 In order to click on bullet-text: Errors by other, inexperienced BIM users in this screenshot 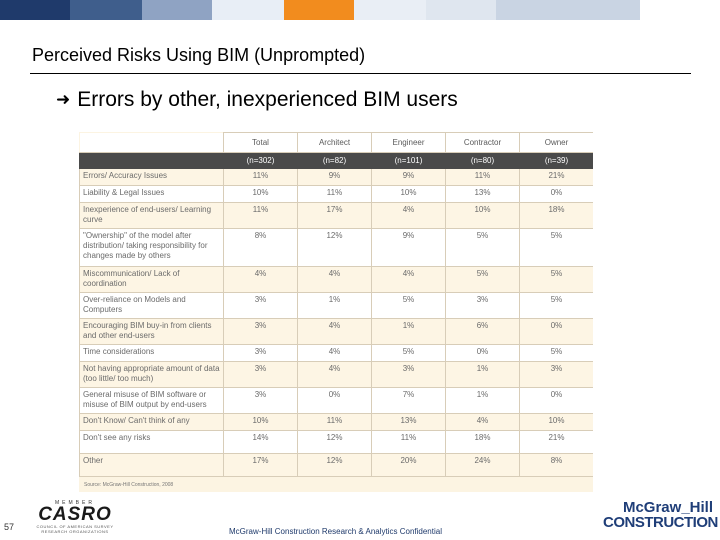, I will do `click(267, 99)`.